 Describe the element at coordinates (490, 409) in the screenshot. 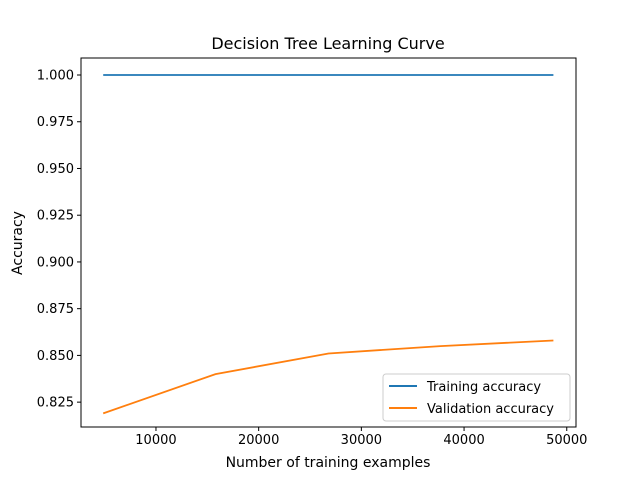

I see `legend-label-validation: Validation accuracy` at that location.